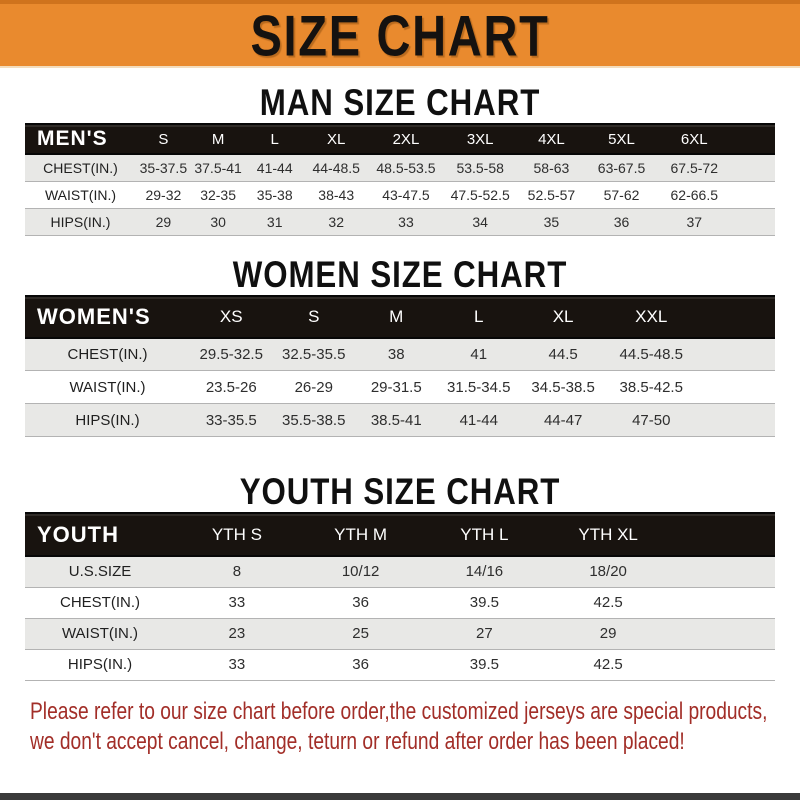 The image size is (800, 800). Describe the element at coordinates (107, 316) in the screenshot. I see `women-table-label: WOMEN'S` at that location.